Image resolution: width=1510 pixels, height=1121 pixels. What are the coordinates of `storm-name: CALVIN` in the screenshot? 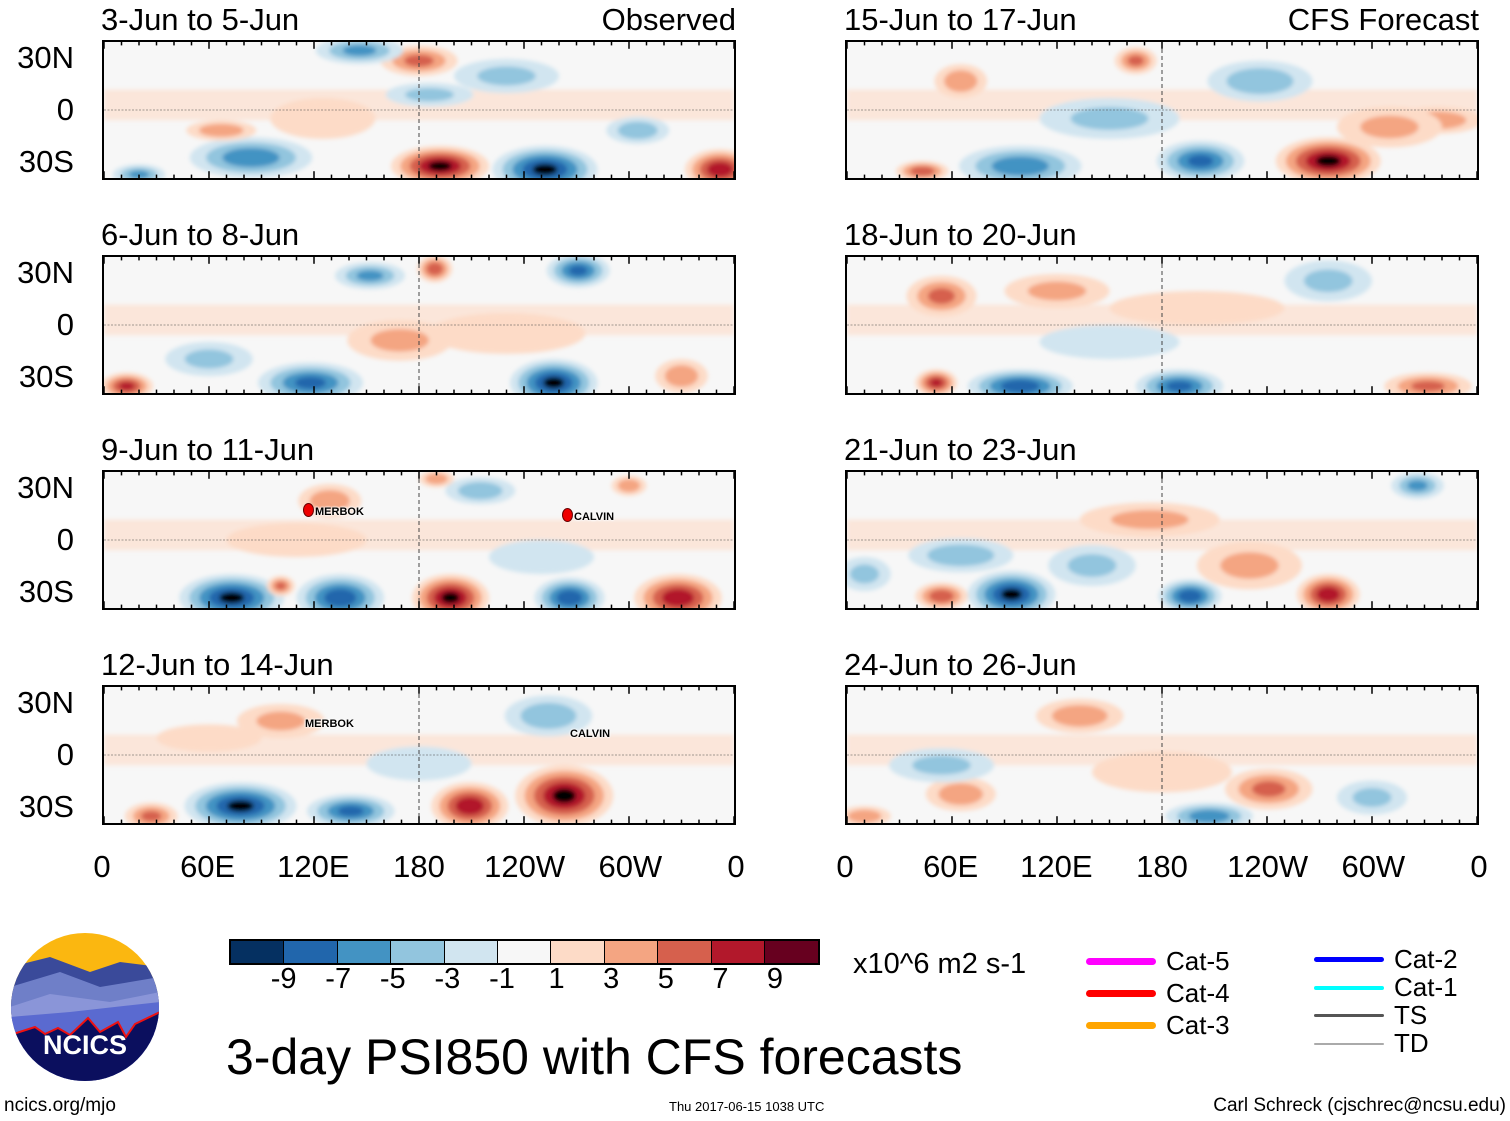 It's located at (590, 734).